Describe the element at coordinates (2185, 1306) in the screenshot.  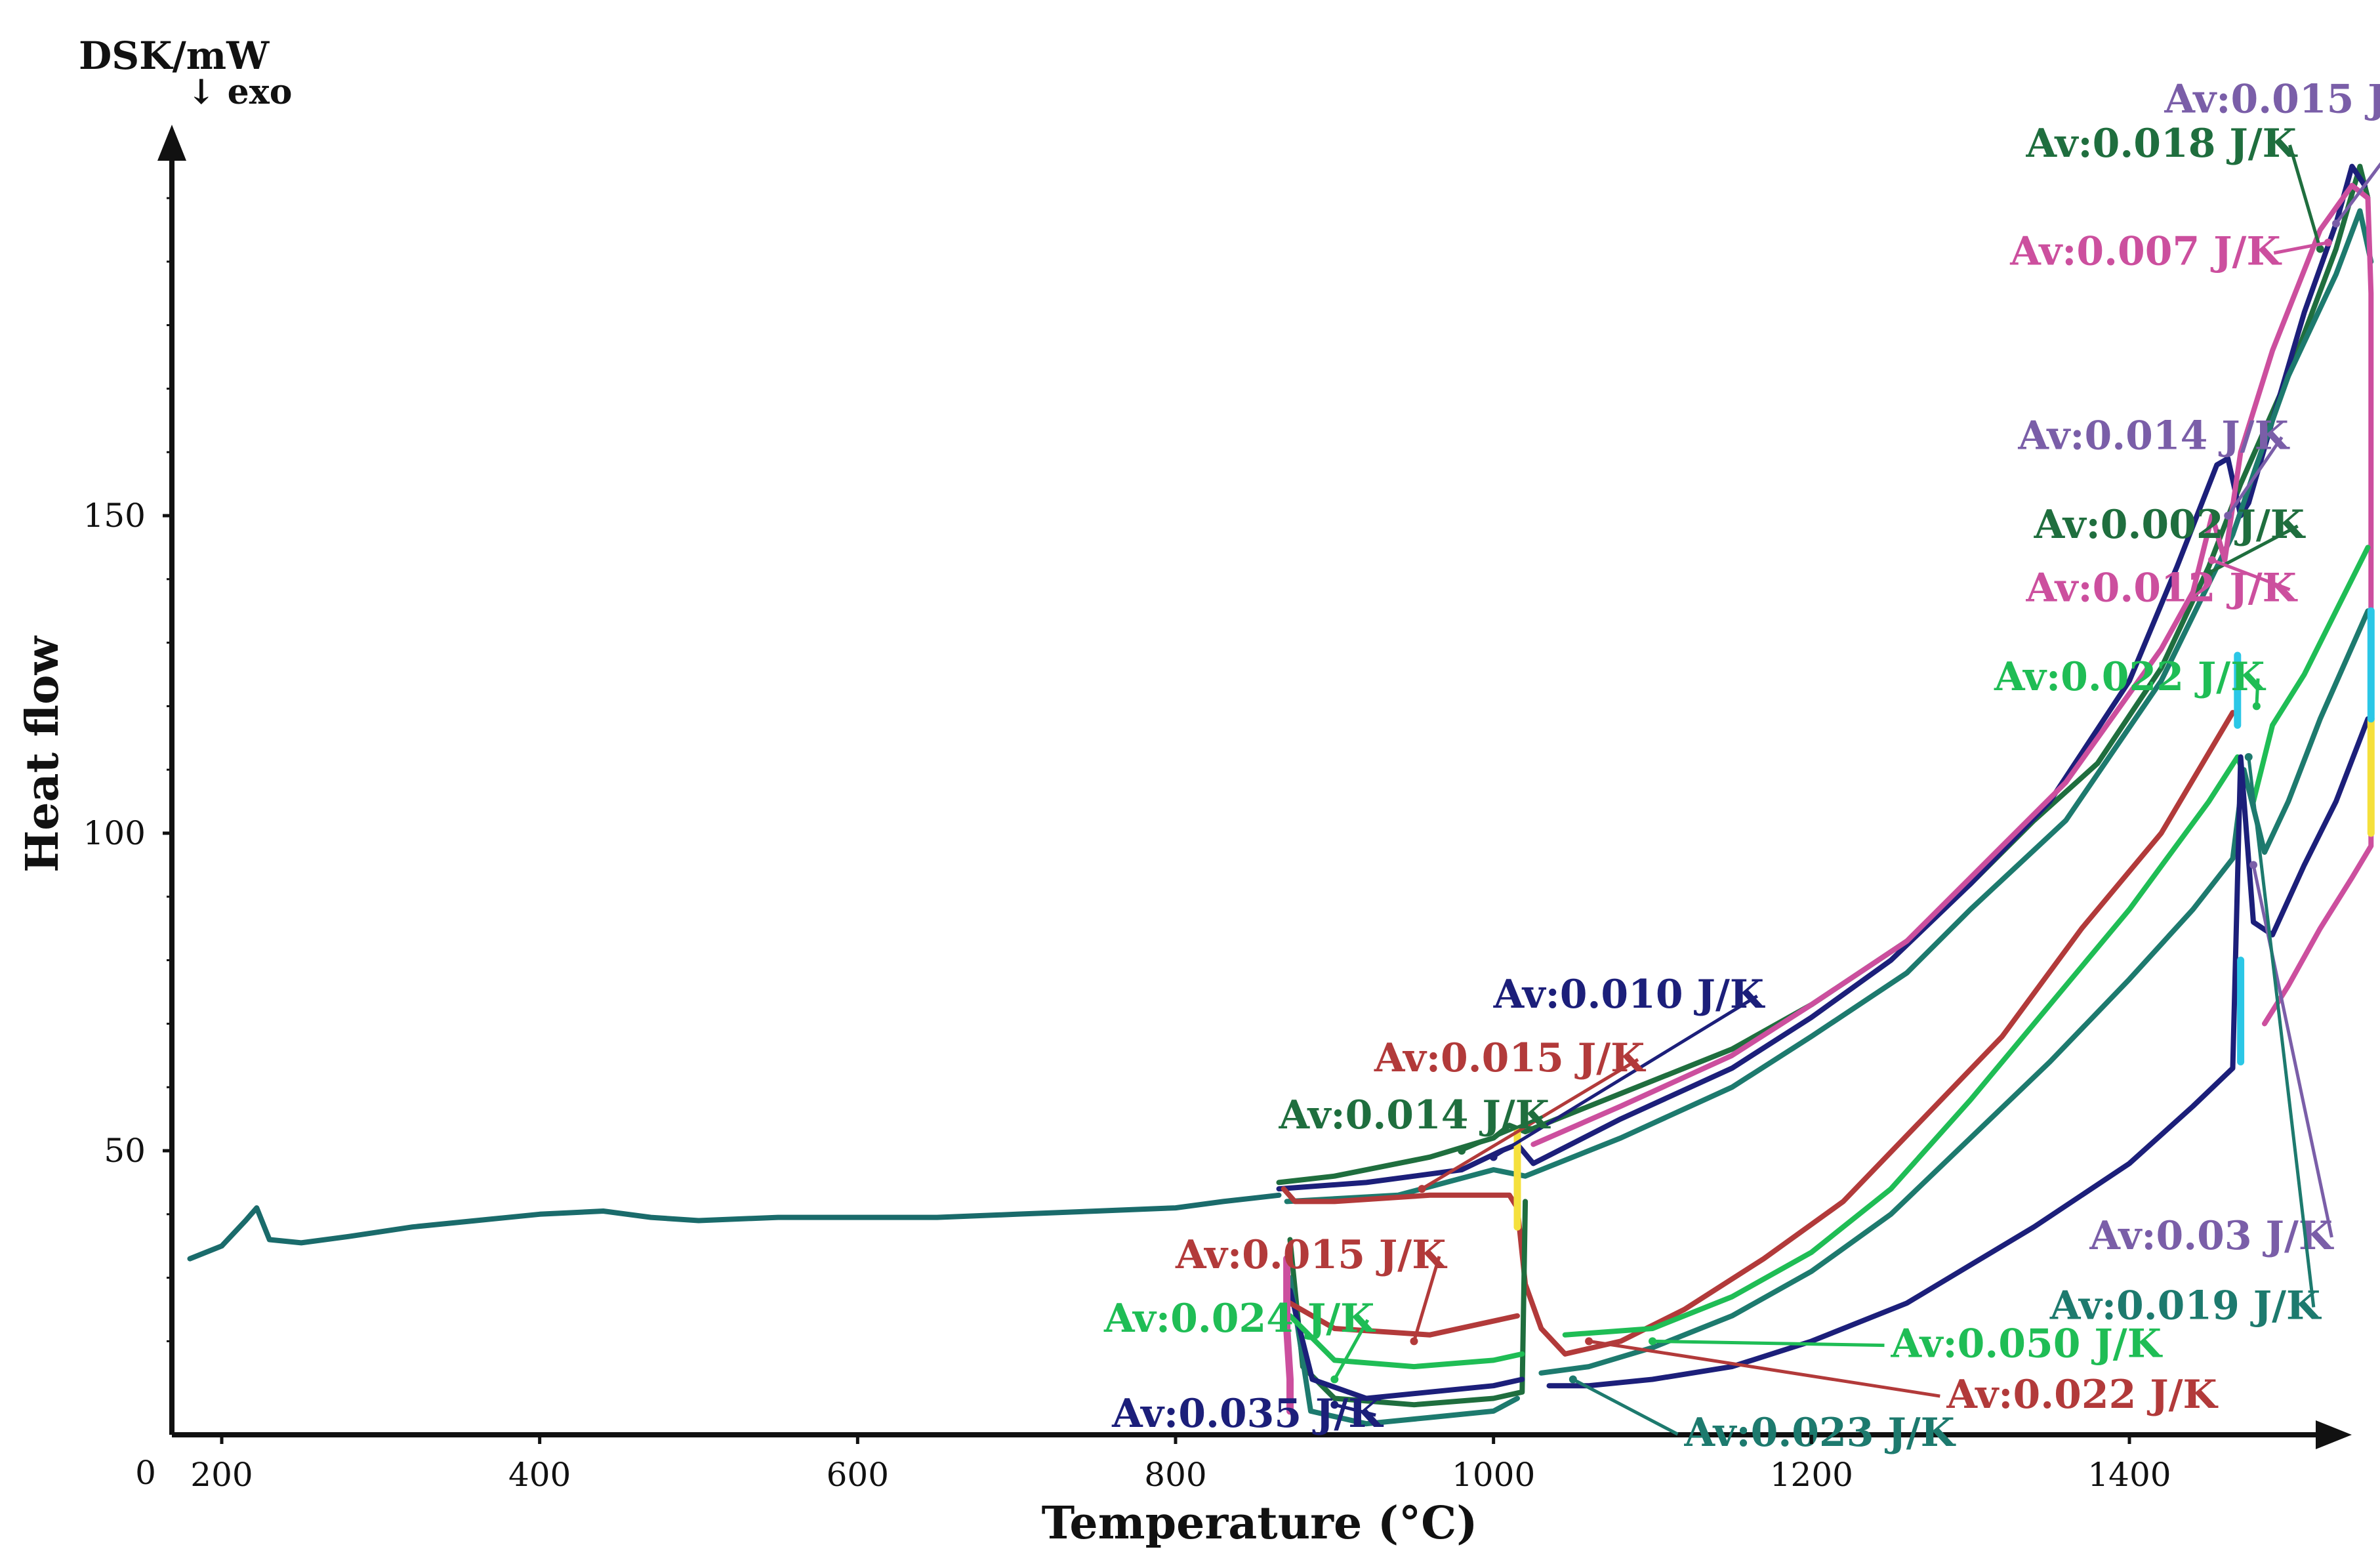
I see `annotation-label: Av:0.019 J/K` at that location.